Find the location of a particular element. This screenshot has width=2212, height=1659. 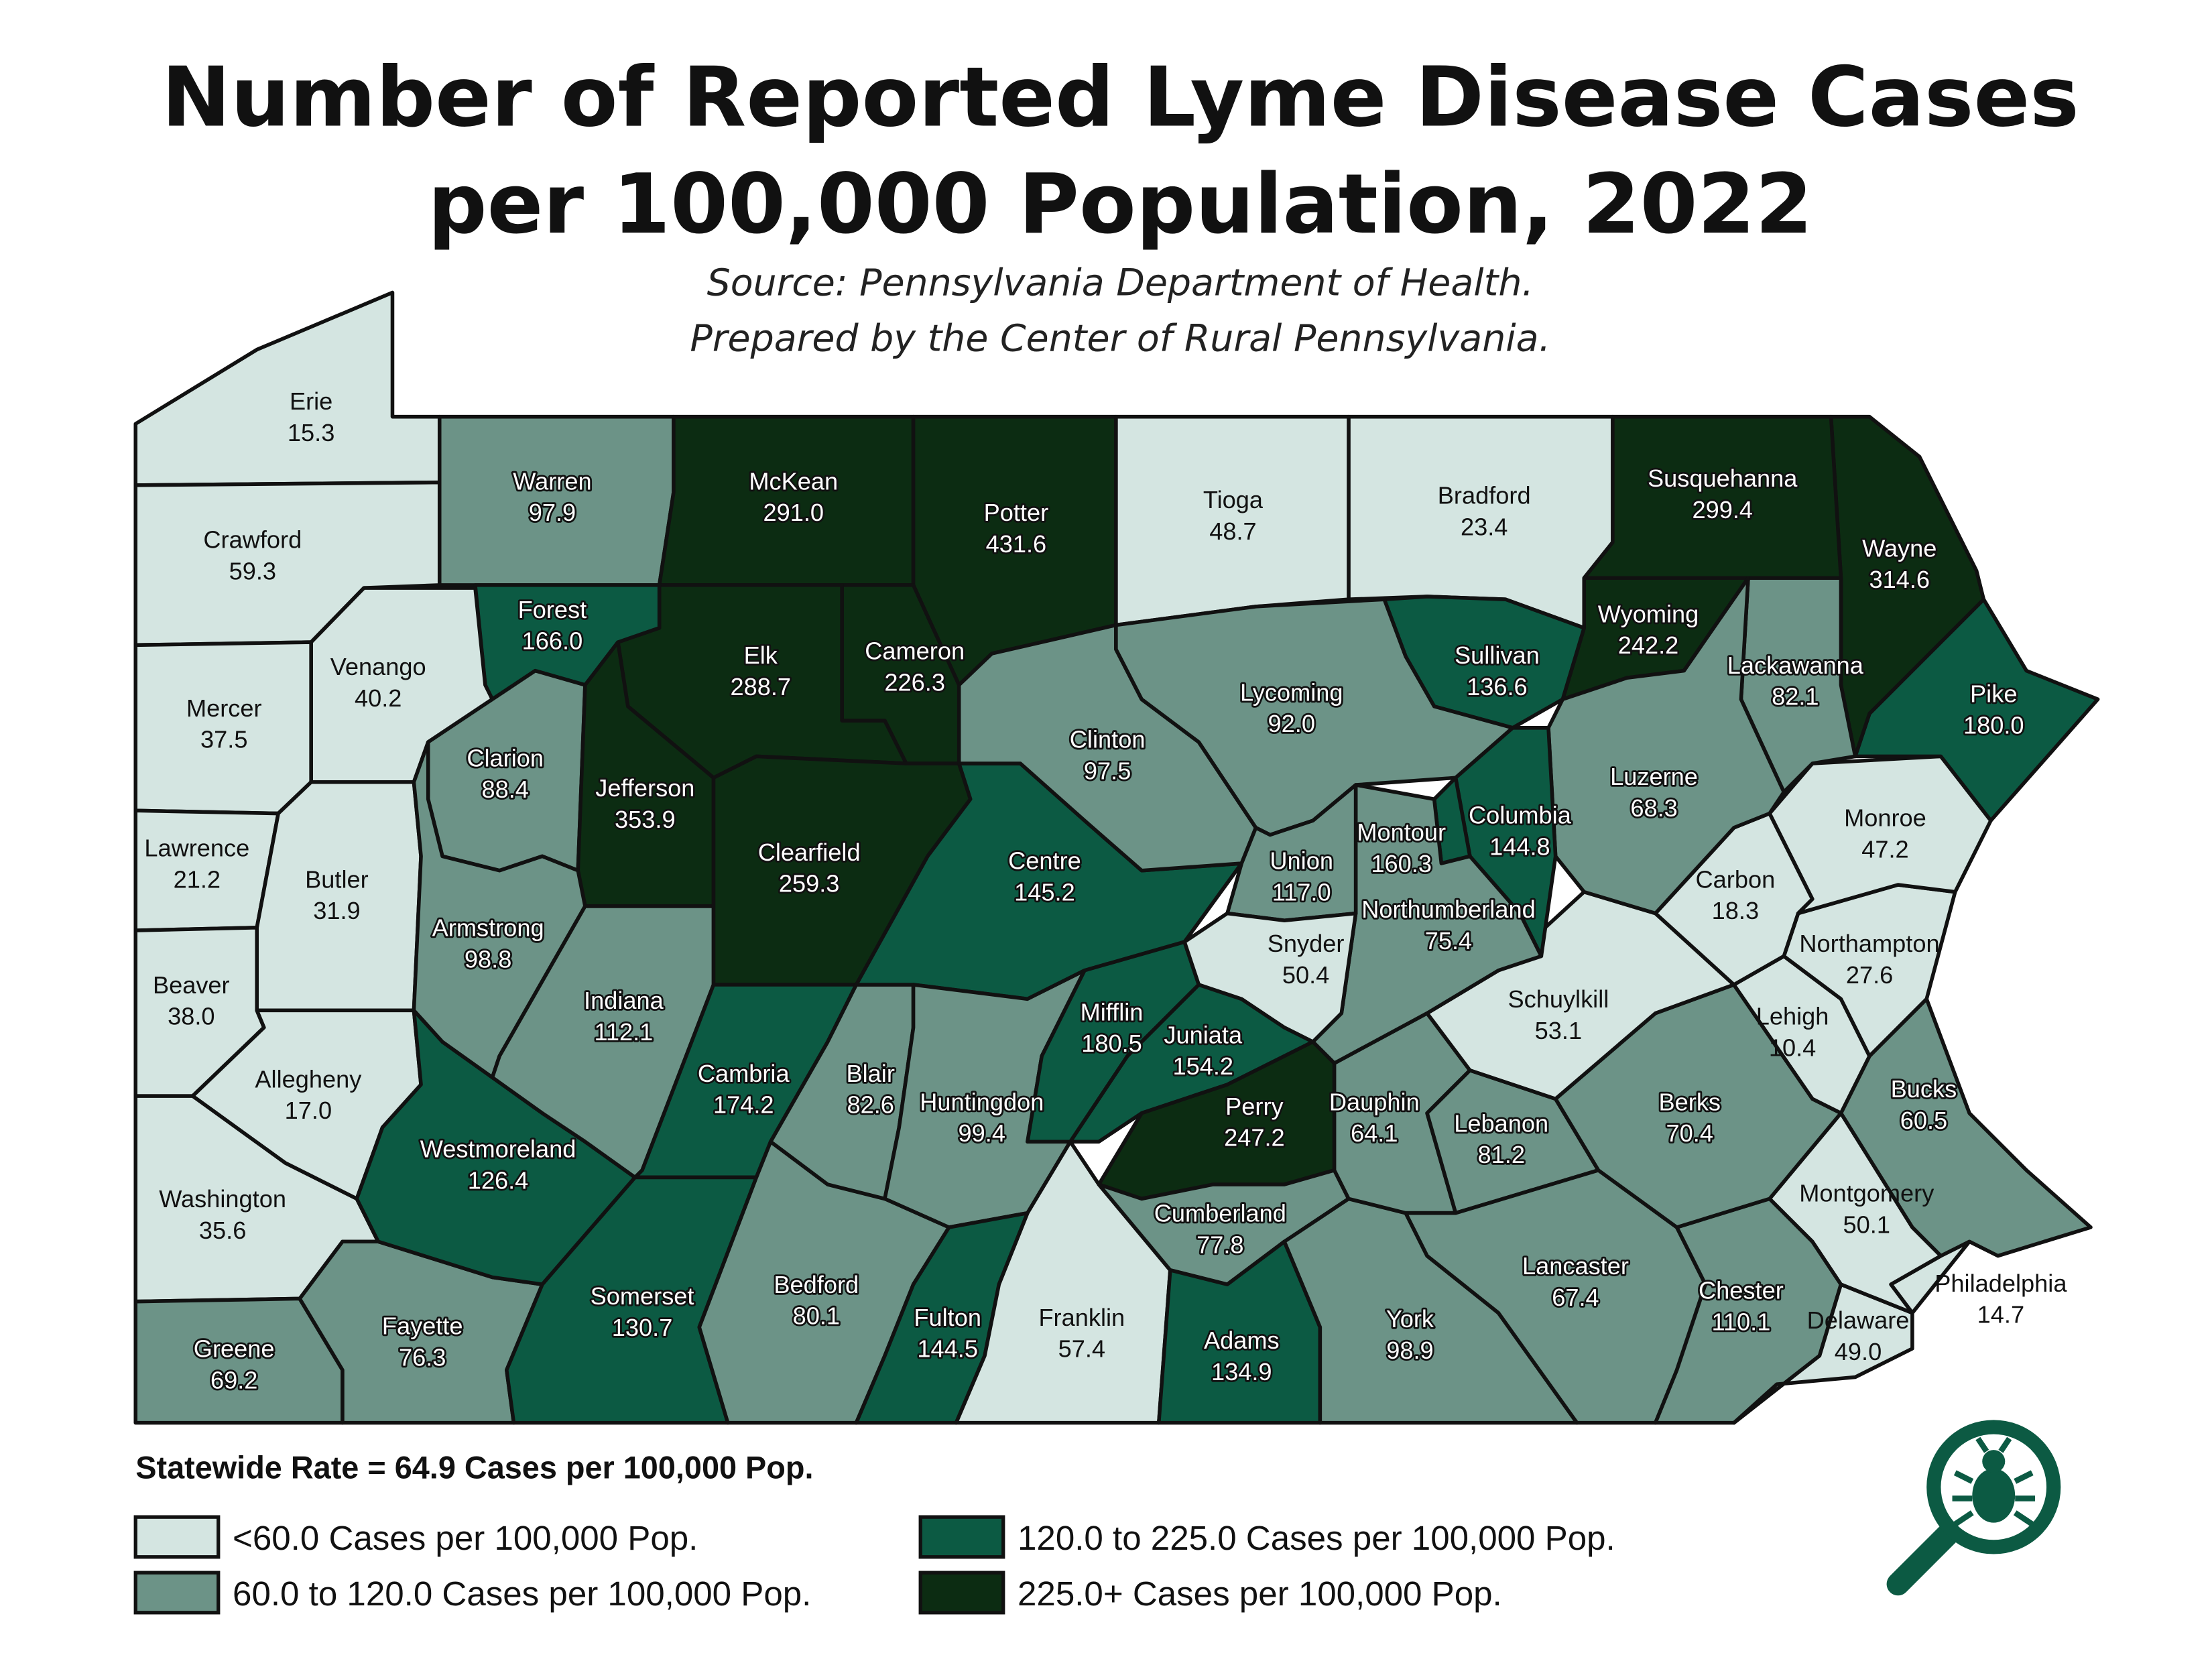

county-name: Clinton is located at coordinates (1108, 739).